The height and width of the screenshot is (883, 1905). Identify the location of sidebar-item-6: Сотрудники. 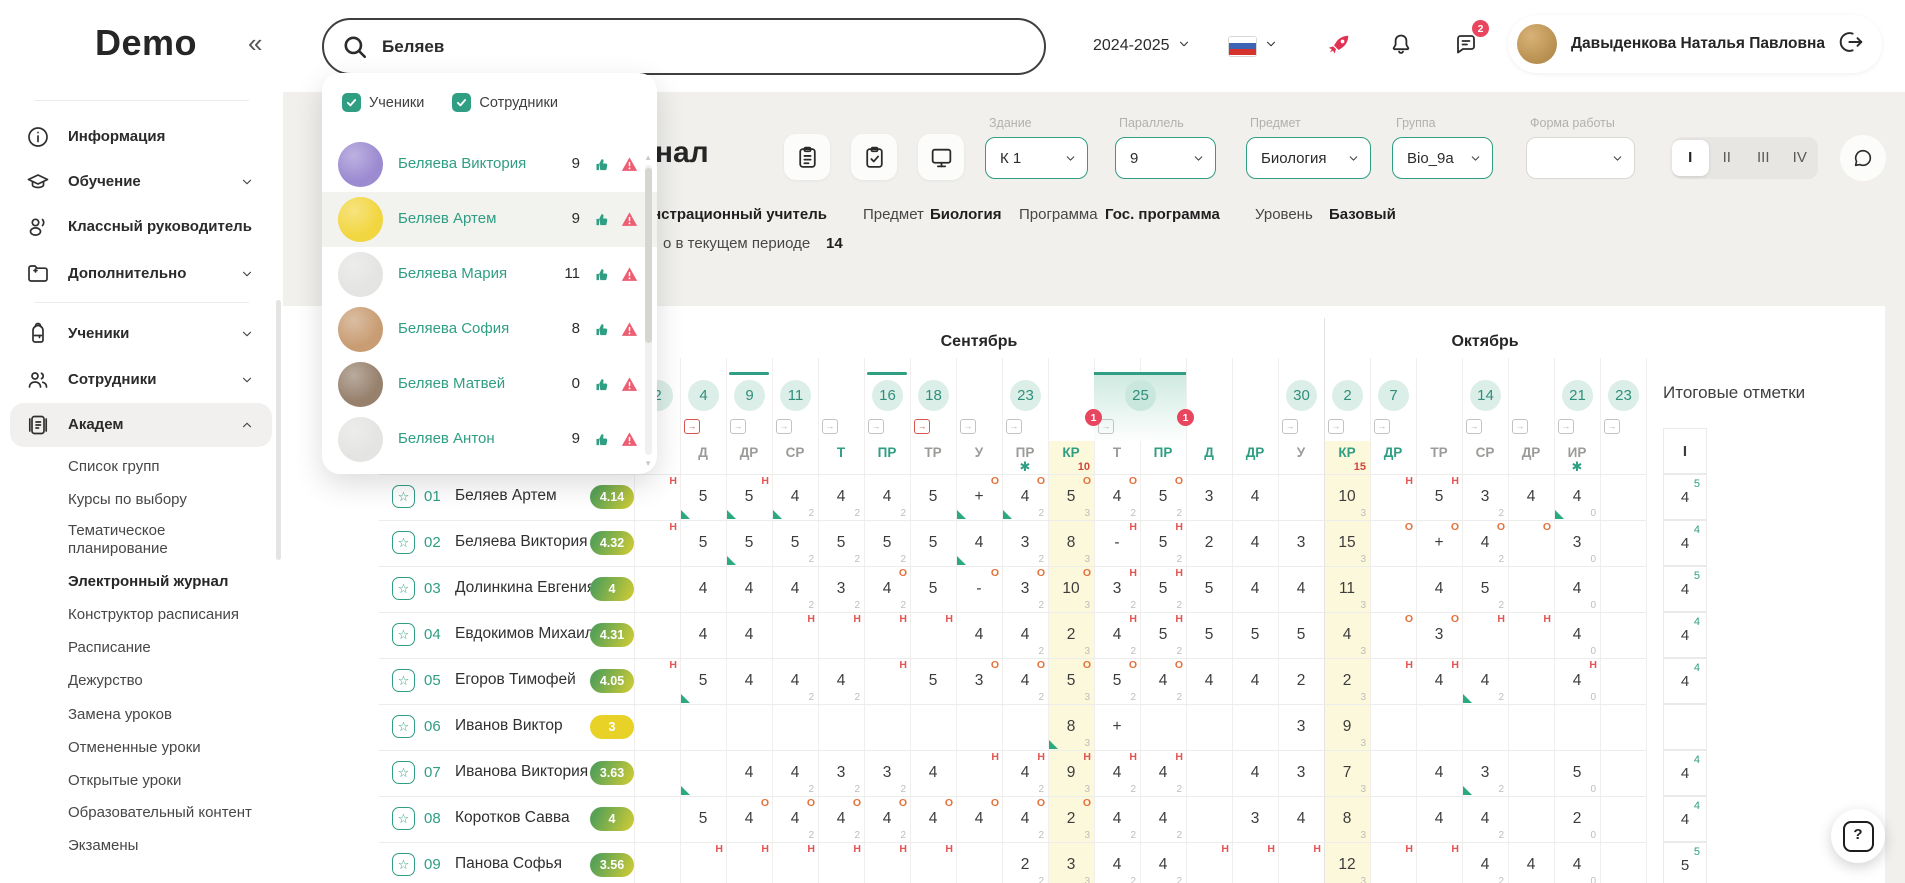
(141, 380).